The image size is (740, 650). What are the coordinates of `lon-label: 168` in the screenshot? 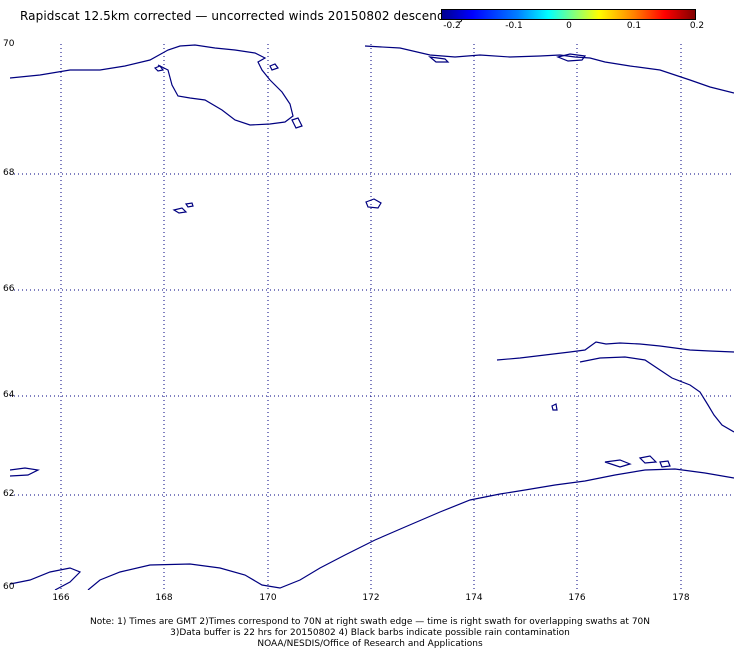 It's located at (164, 598).